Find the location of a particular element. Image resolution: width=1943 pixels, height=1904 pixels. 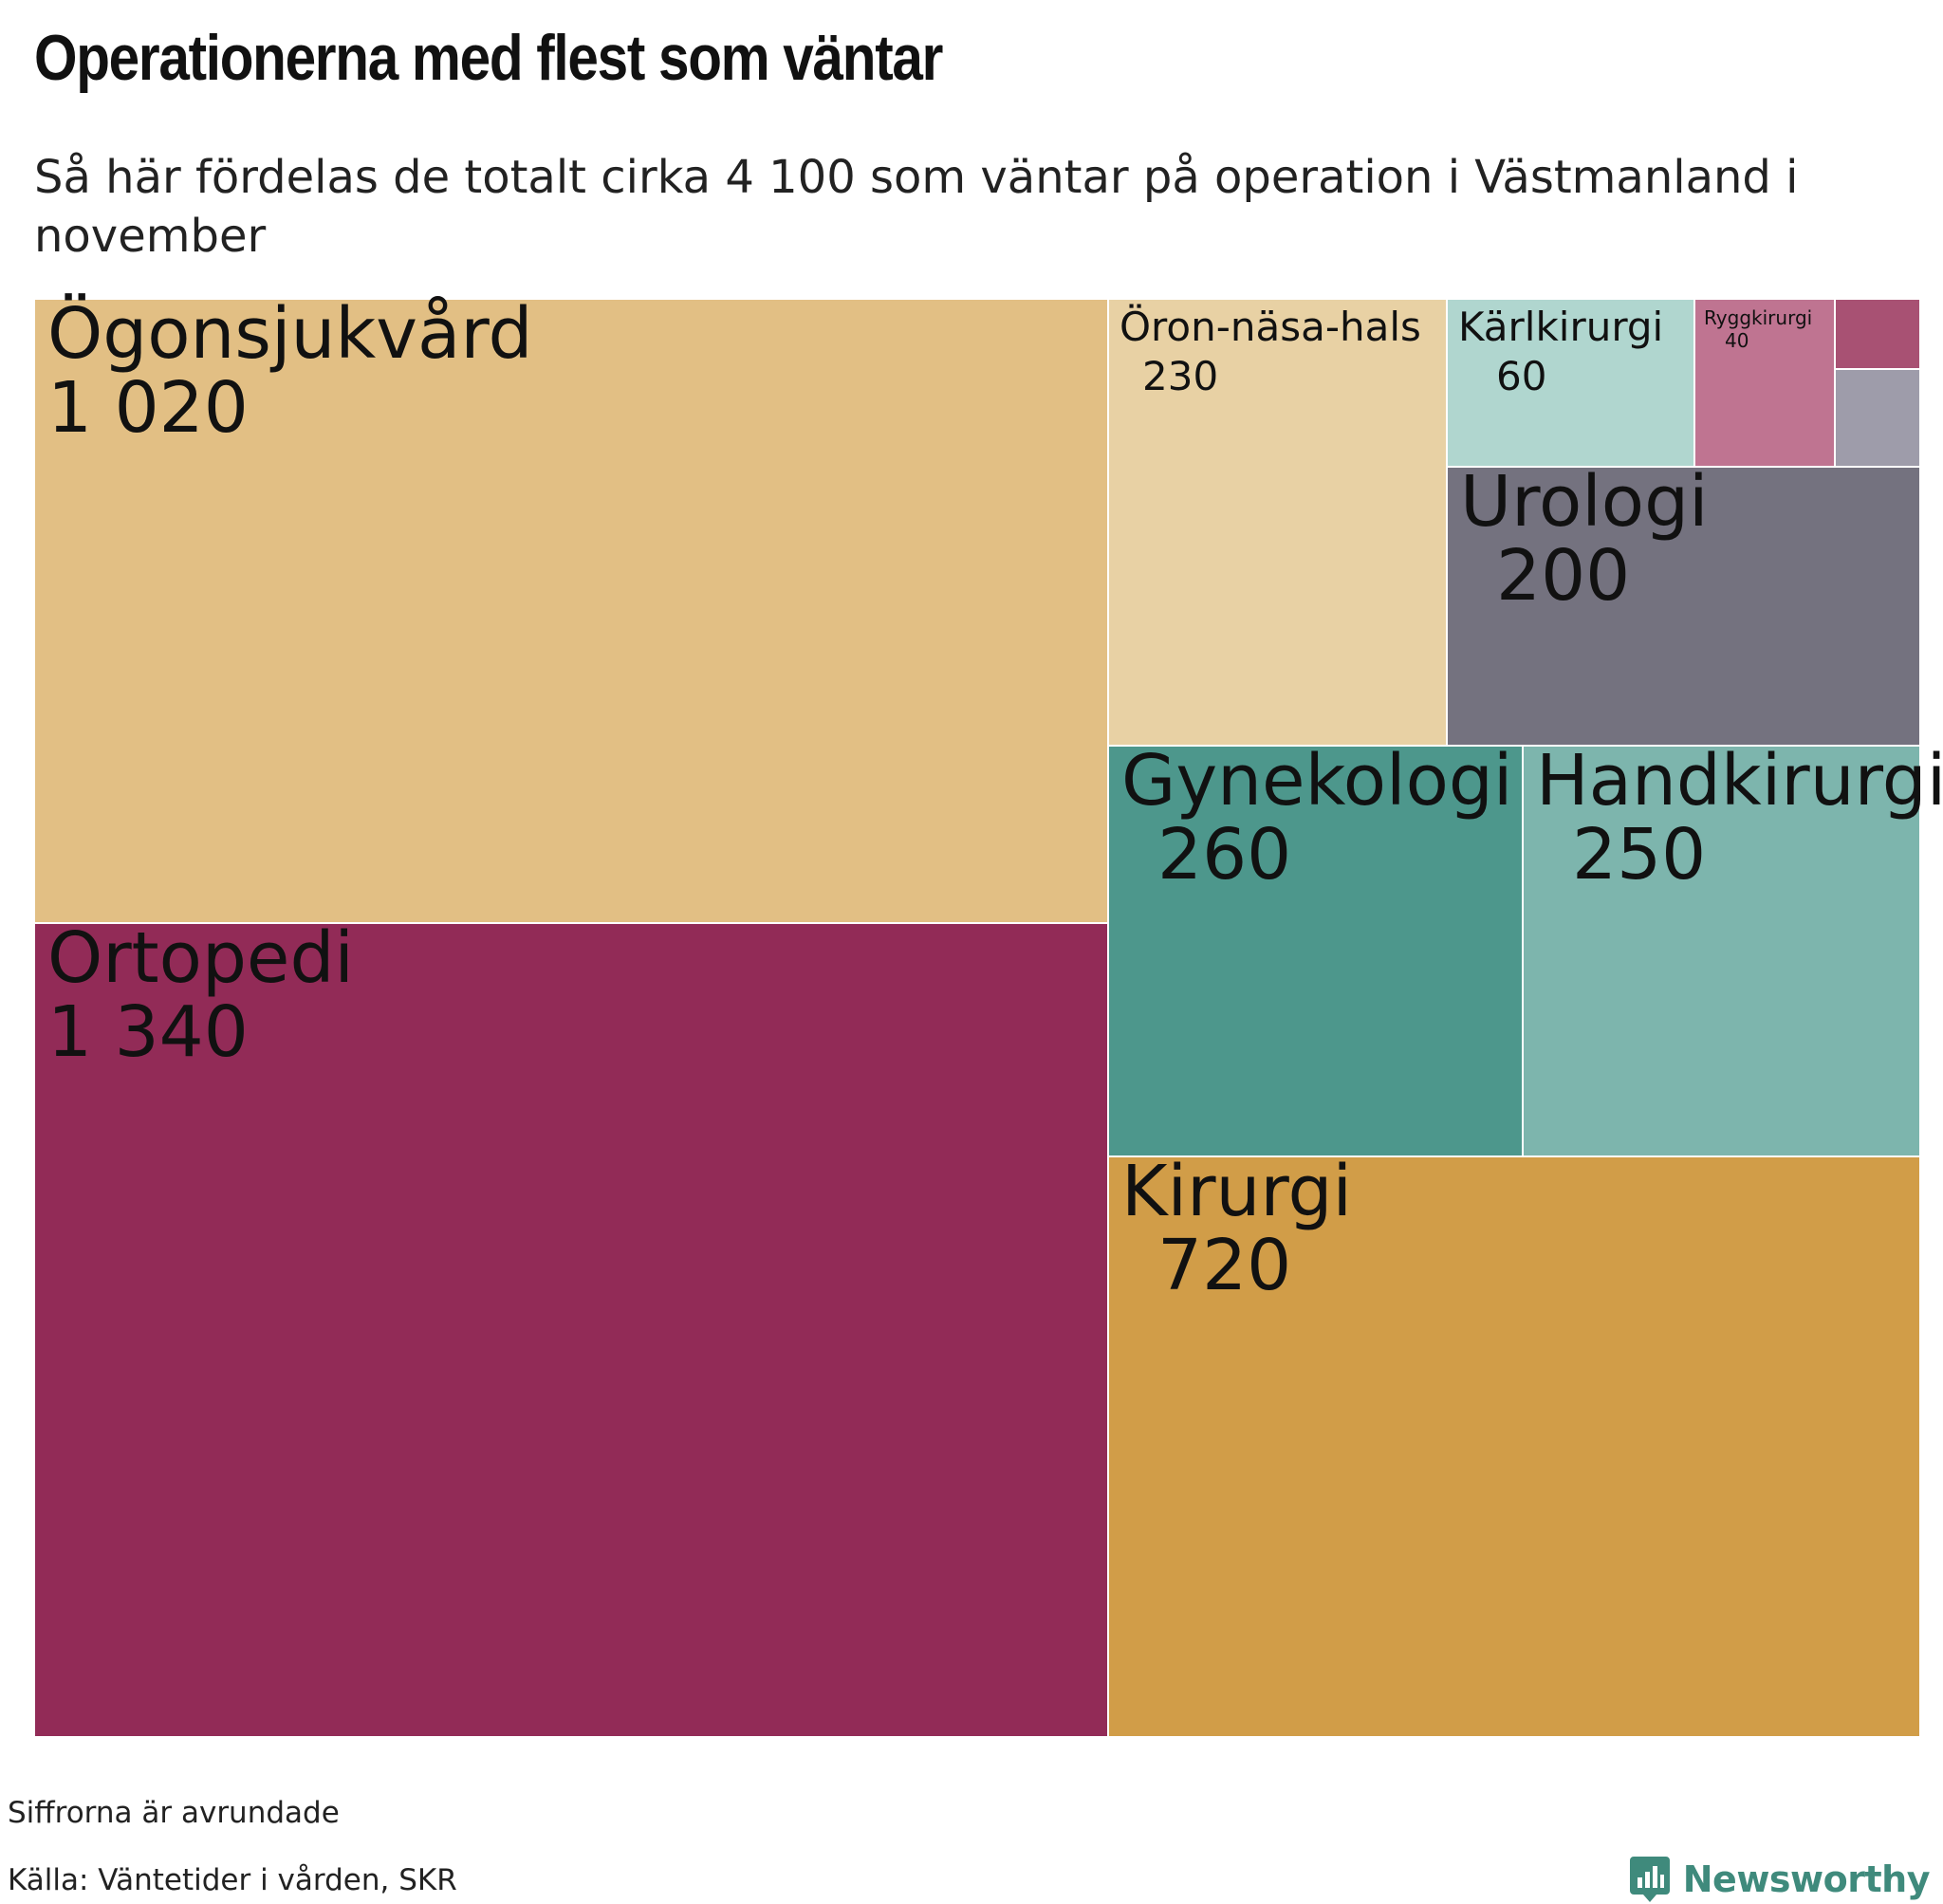

treemap-label-ryggkirurgi: Ryggkirurgi is located at coordinates (1758, 317).